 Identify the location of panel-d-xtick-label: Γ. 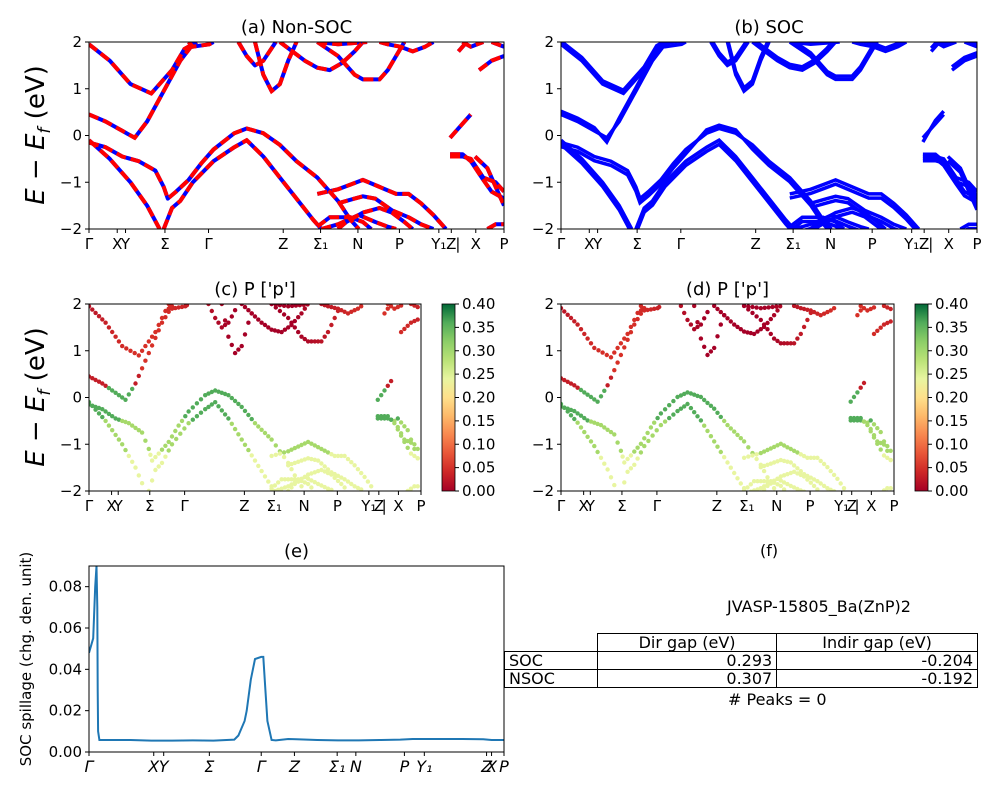
(657, 506).